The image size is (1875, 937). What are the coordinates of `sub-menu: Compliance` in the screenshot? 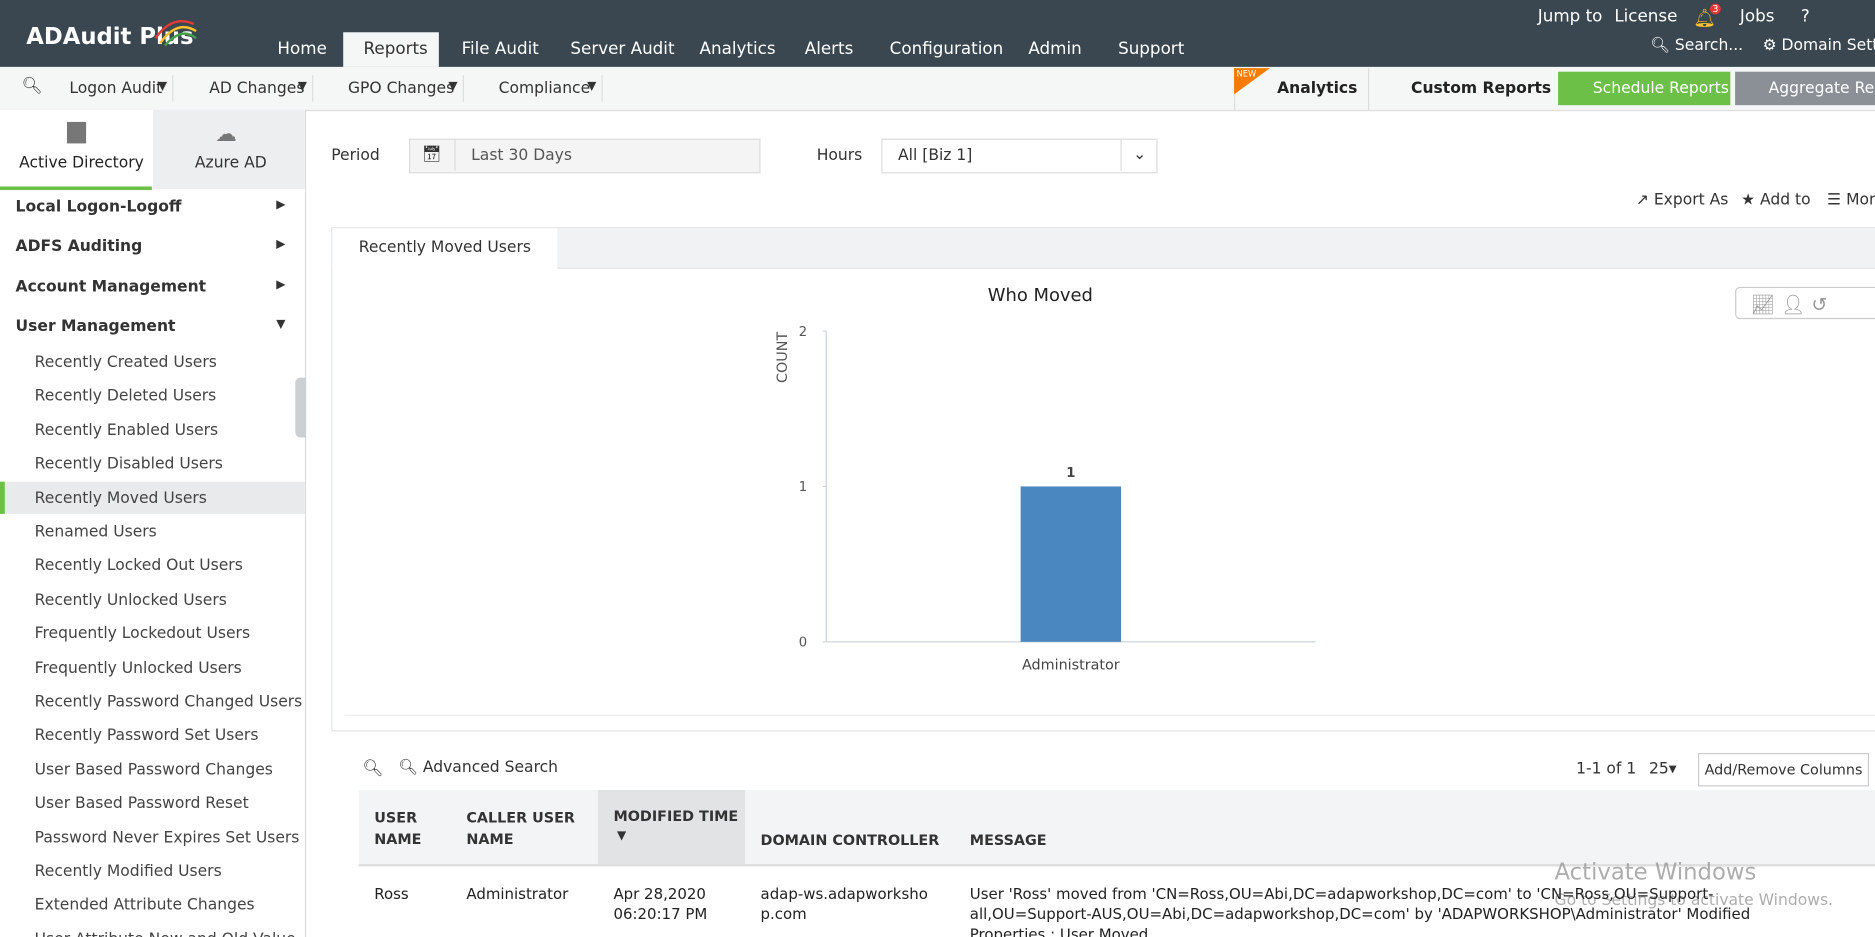 It's located at (544, 89).